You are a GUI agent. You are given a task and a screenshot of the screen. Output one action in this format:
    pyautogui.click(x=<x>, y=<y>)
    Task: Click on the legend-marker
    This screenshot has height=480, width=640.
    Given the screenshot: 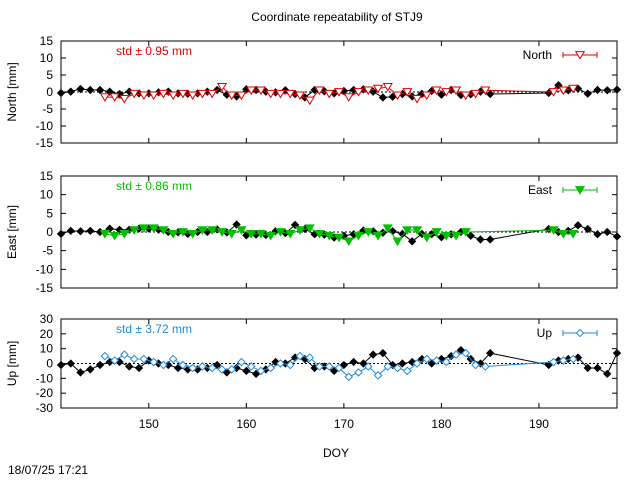 What is the action you would take?
    pyautogui.click(x=580, y=55)
    